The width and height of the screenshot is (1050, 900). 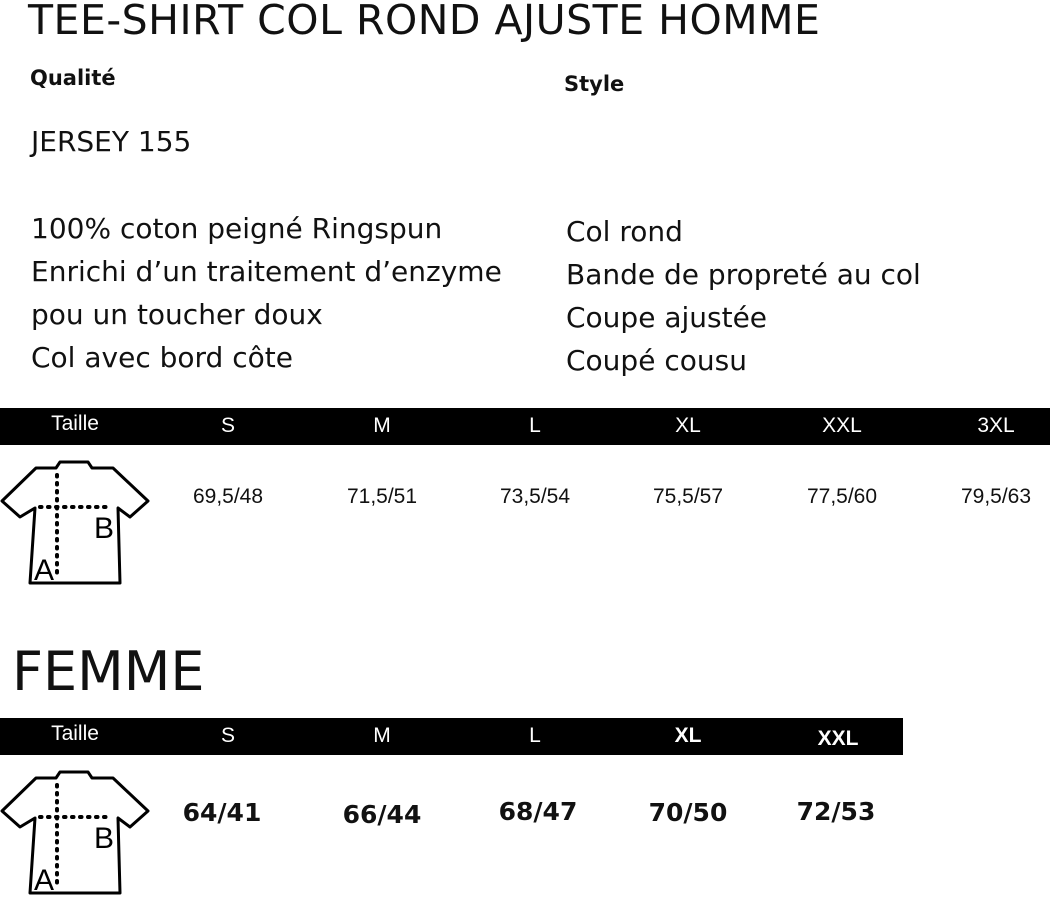 I want to click on style-line: Col rond, so click(x=624, y=231).